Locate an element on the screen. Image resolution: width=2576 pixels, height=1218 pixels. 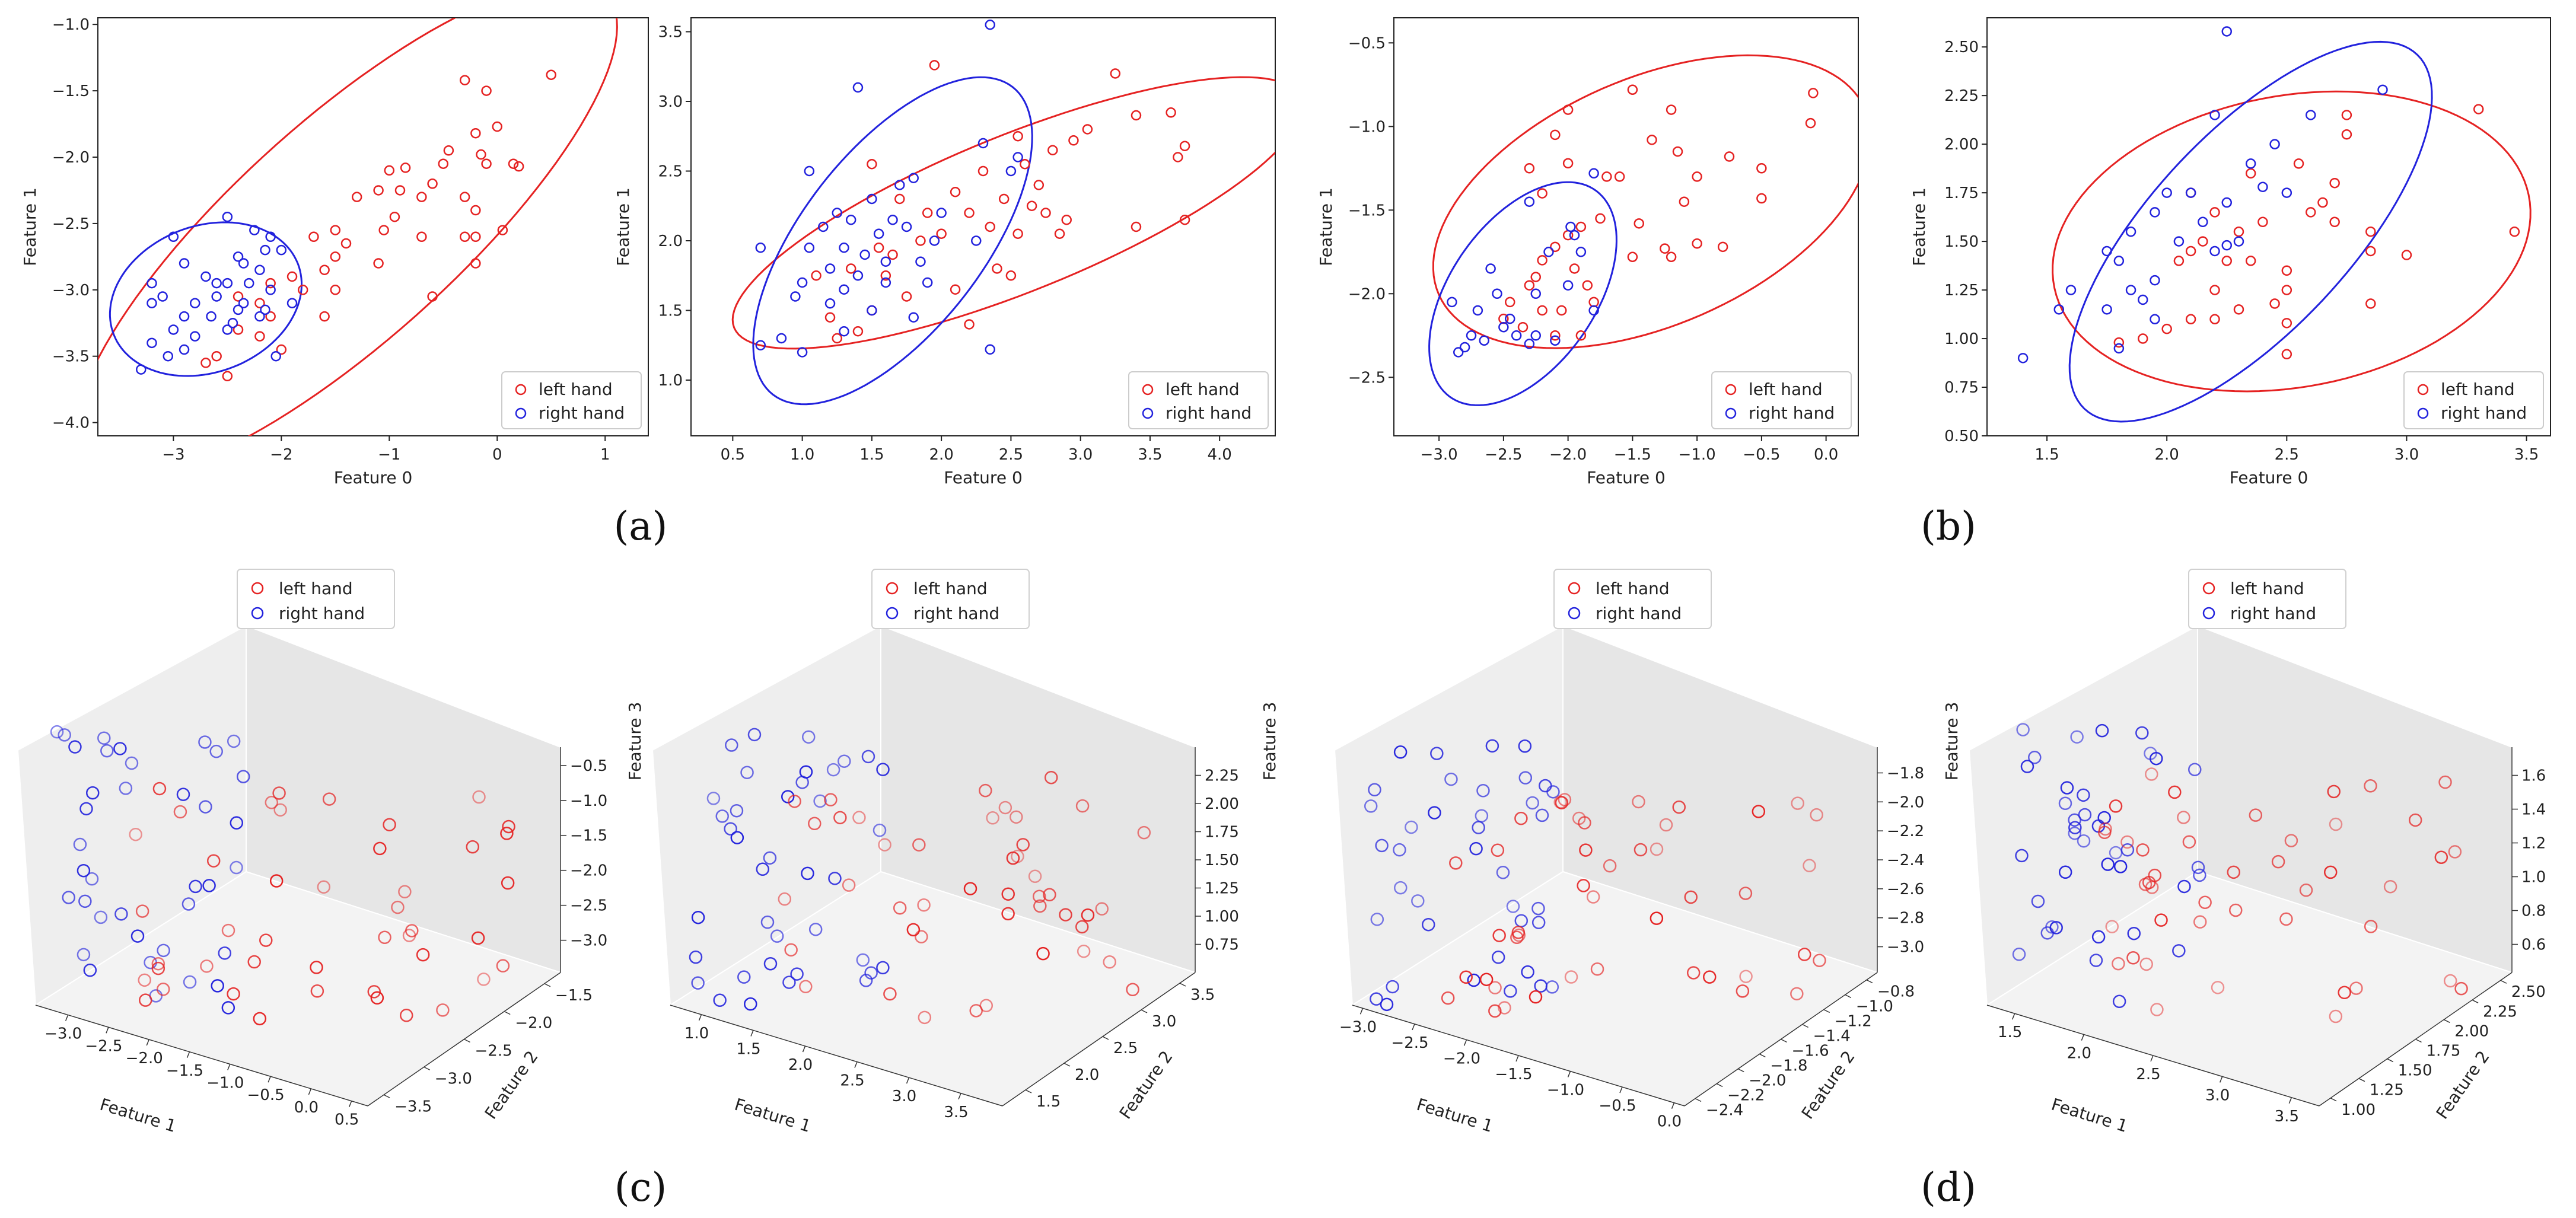
y-tick-label: −0.8 is located at coordinates (1896, 992).